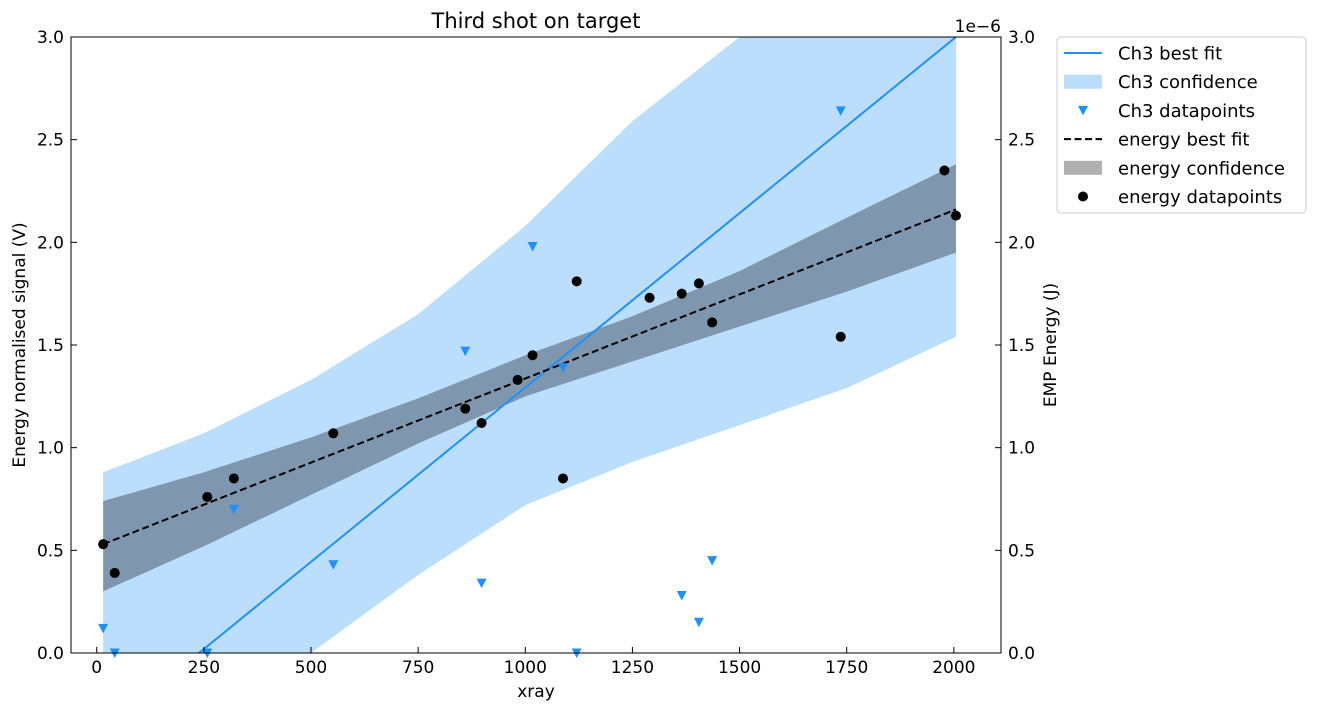  What do you see at coordinates (1021, 346) in the screenshot?
I see `y2-tick-label: 1.5` at bounding box center [1021, 346].